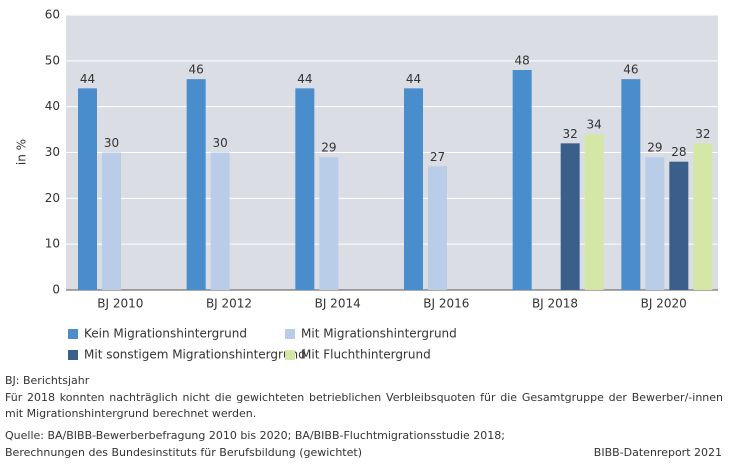 The width and height of the screenshot is (730, 466). Describe the element at coordinates (52, 60) in the screenshot. I see `y-tick-label: 50` at that location.